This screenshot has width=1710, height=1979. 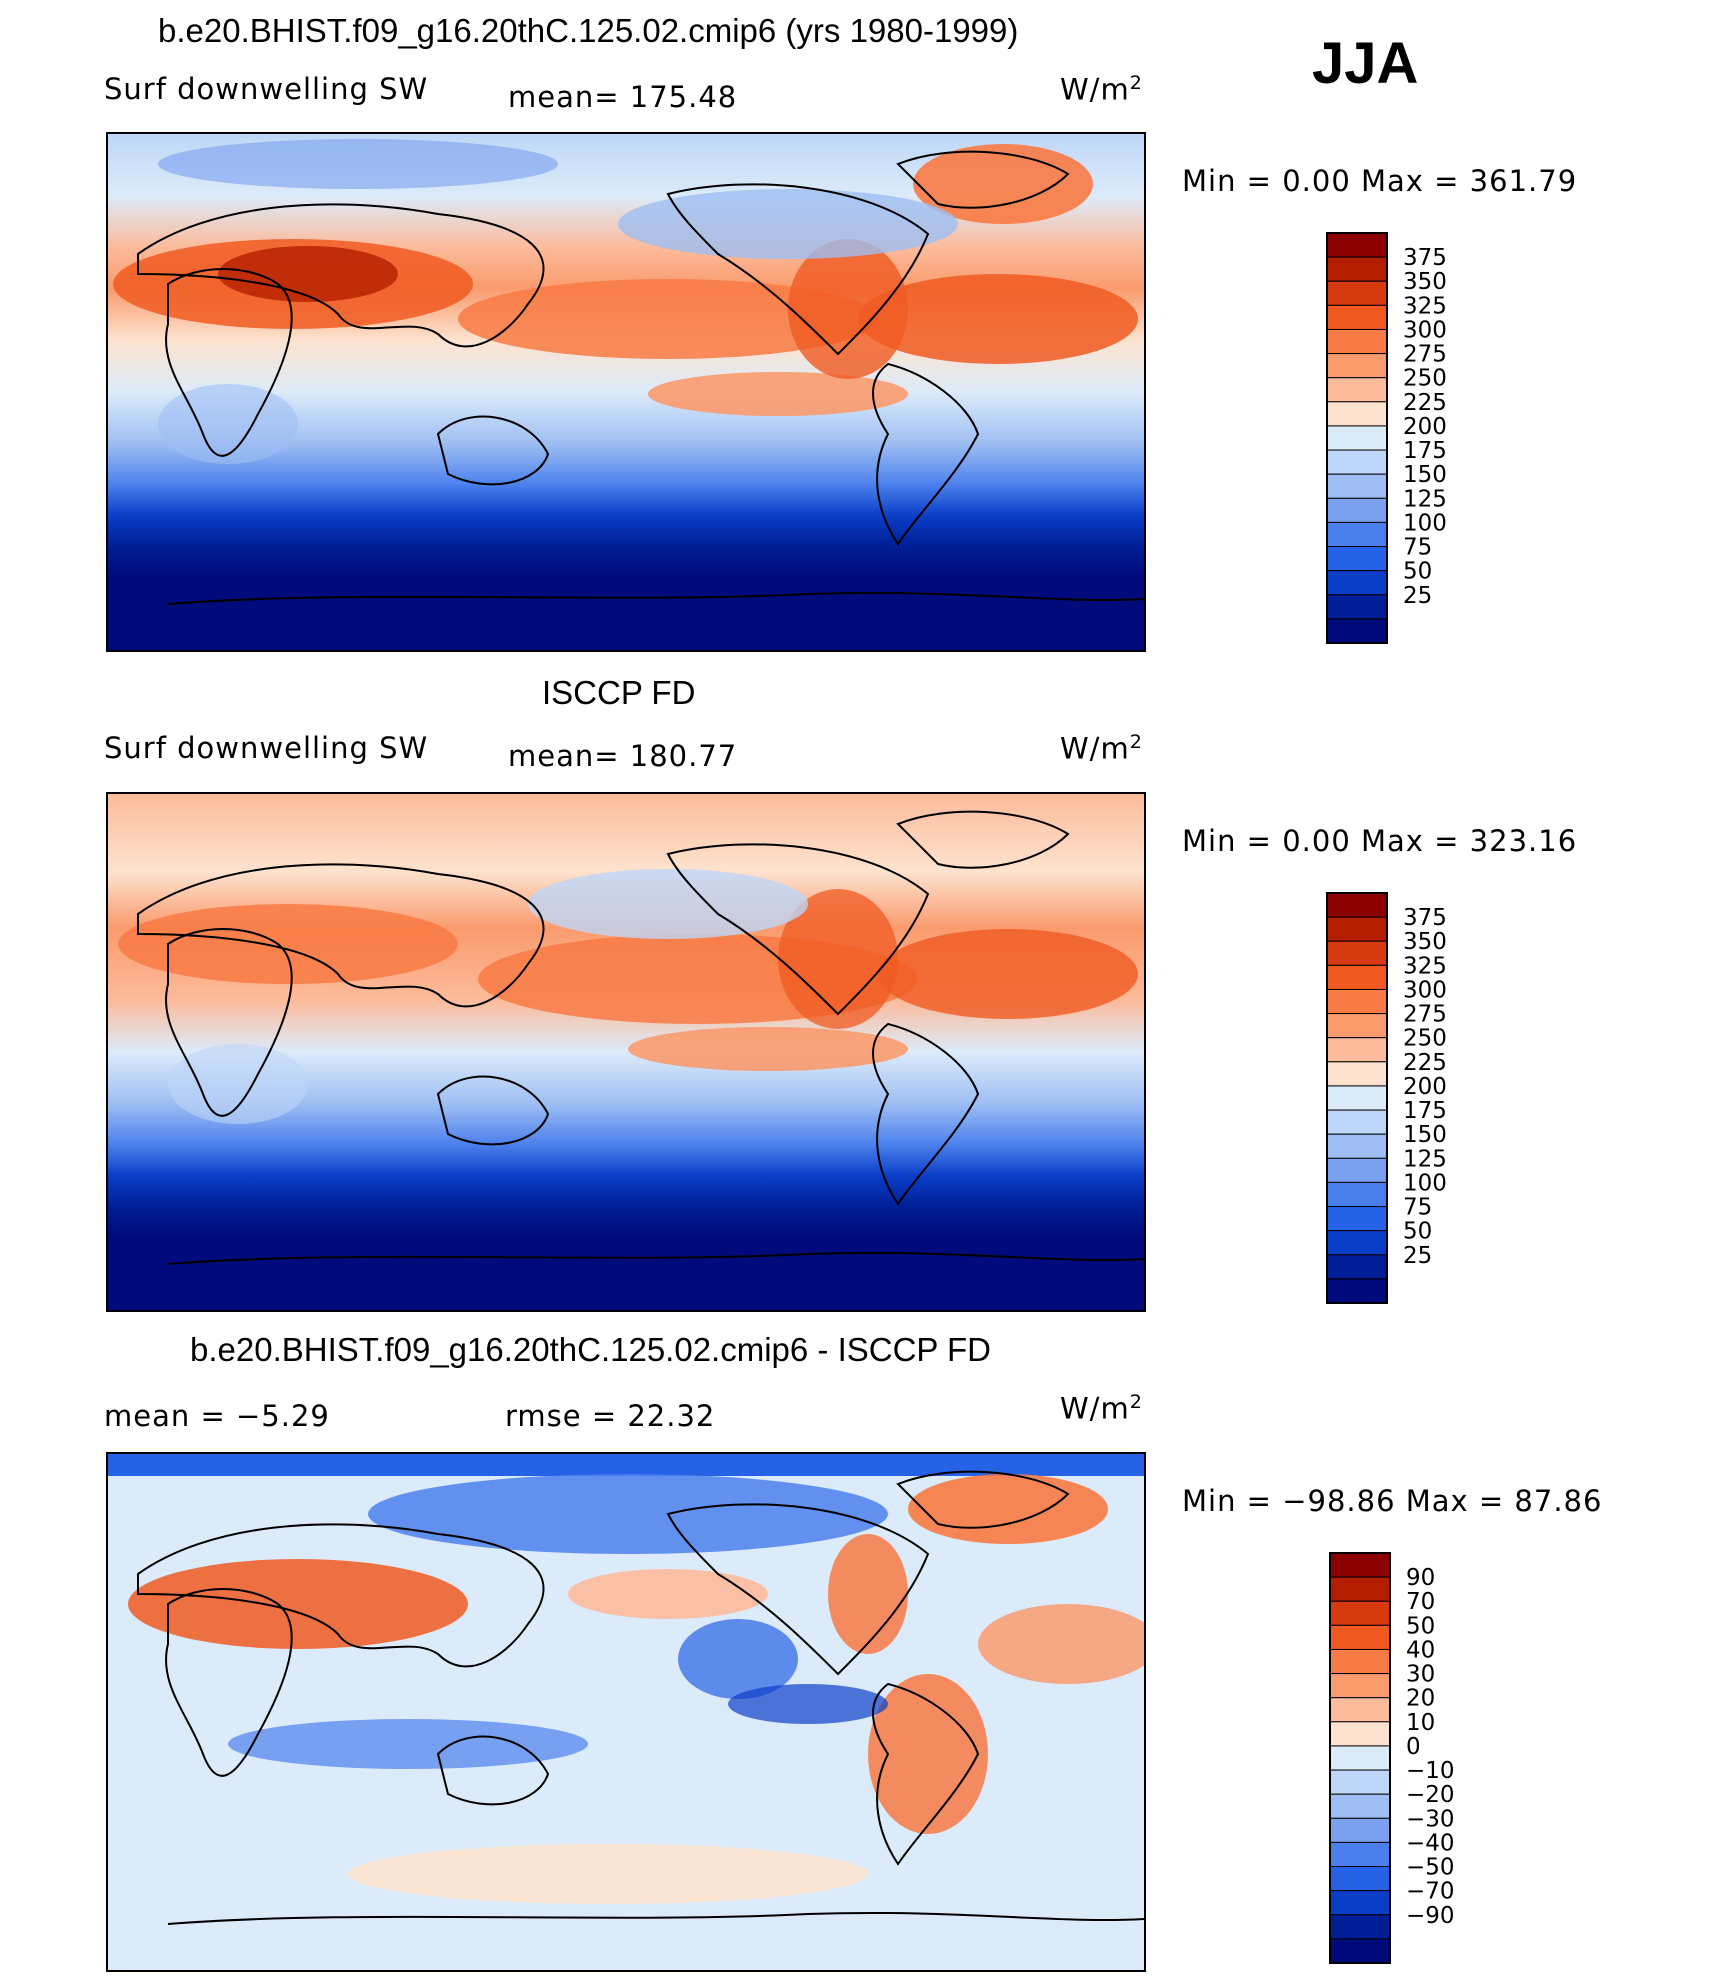 What do you see at coordinates (1417, 596) in the screenshot?
I see `colorbar-model-tick-label: 25` at bounding box center [1417, 596].